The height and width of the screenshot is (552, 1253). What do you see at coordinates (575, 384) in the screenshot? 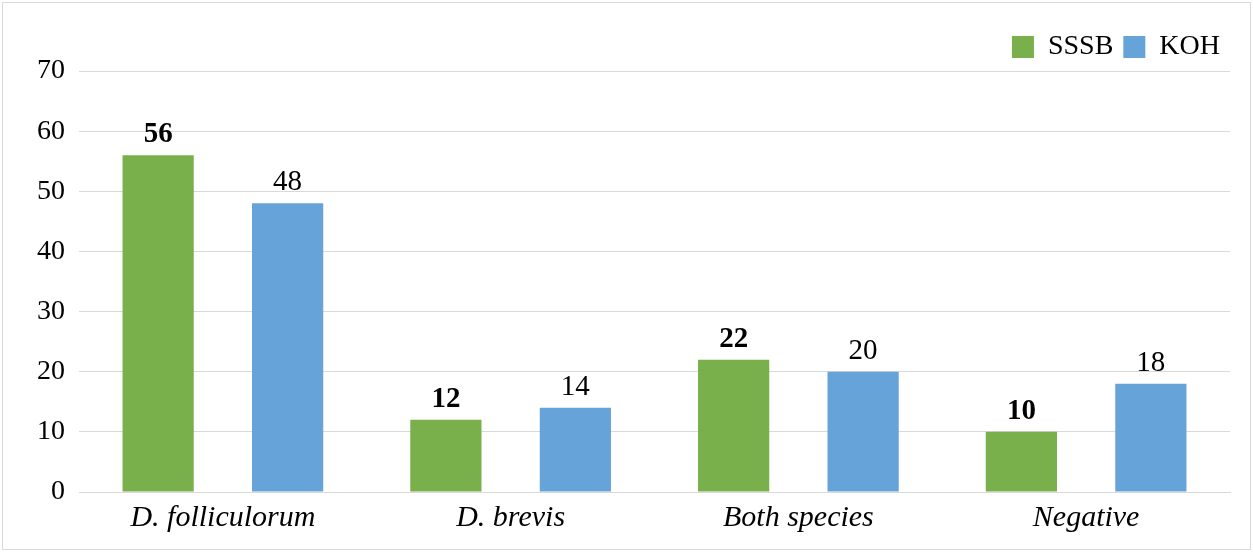
I see `data-label: 14` at bounding box center [575, 384].